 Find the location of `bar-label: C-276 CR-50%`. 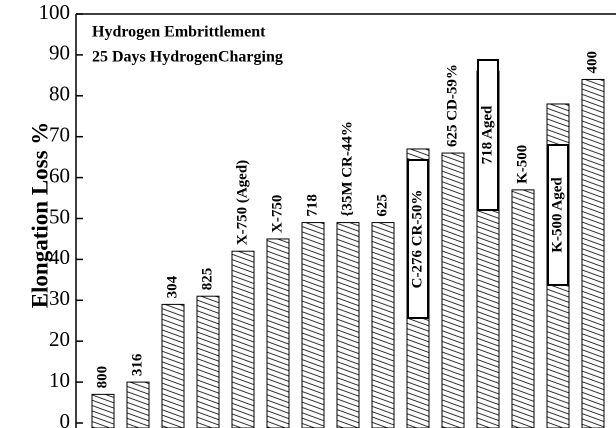

bar-label: C-276 CR-50% is located at coordinates (417, 239).